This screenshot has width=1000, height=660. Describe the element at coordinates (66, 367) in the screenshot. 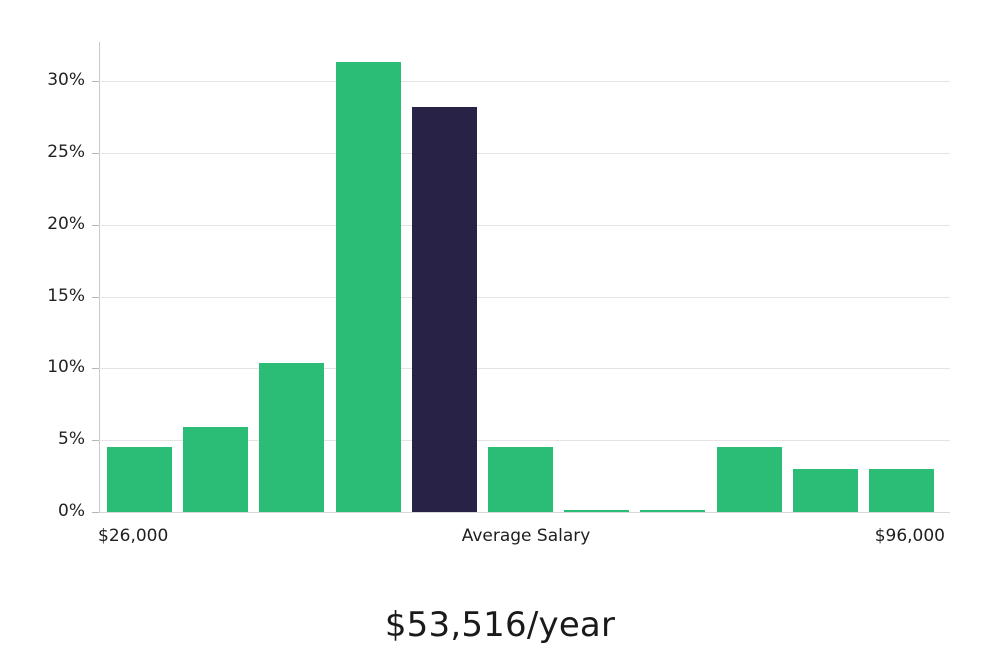

I see `y-axis-tick-label: 10%` at that location.